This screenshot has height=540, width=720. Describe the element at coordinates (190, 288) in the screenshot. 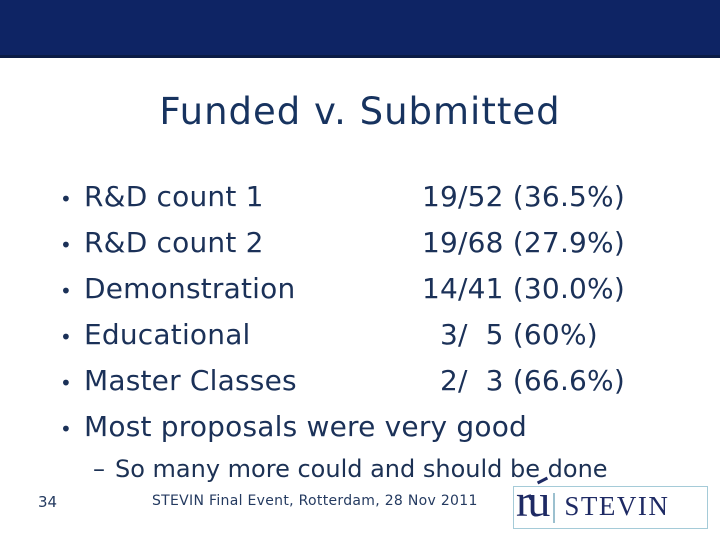

I see `bullet-label: Demonstration` at that location.